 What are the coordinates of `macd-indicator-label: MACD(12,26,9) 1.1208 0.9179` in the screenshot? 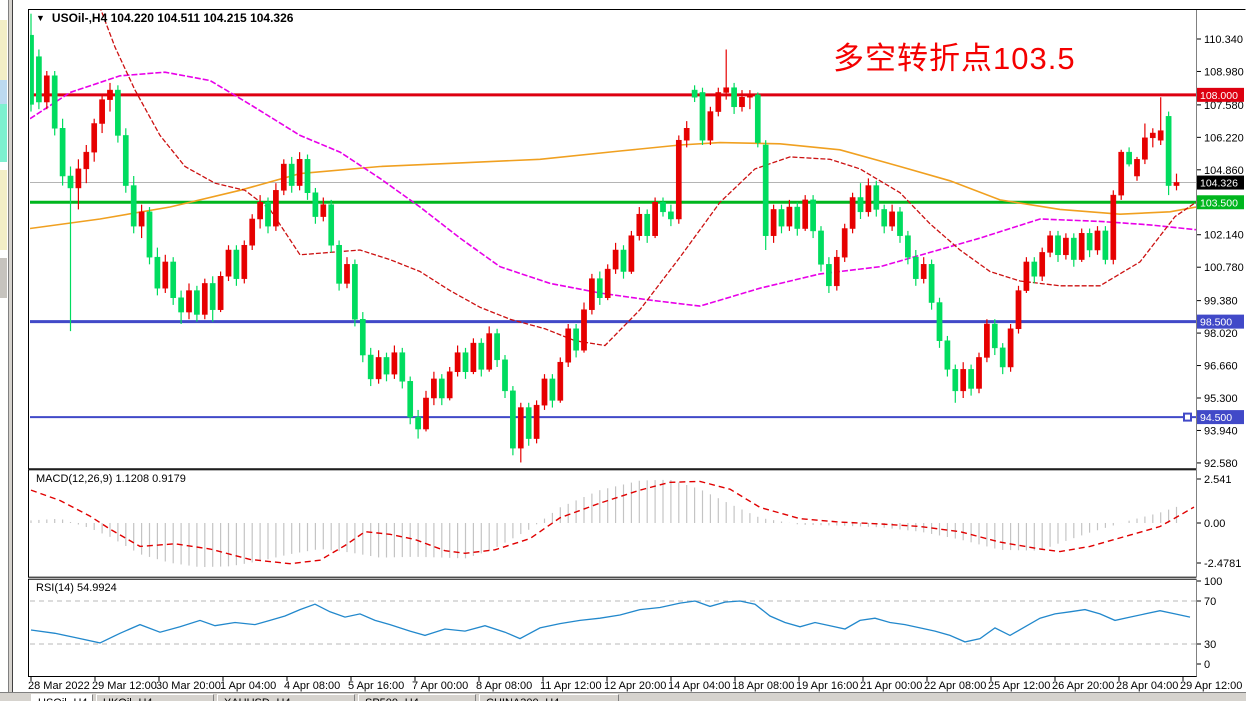 It's located at (111, 479).